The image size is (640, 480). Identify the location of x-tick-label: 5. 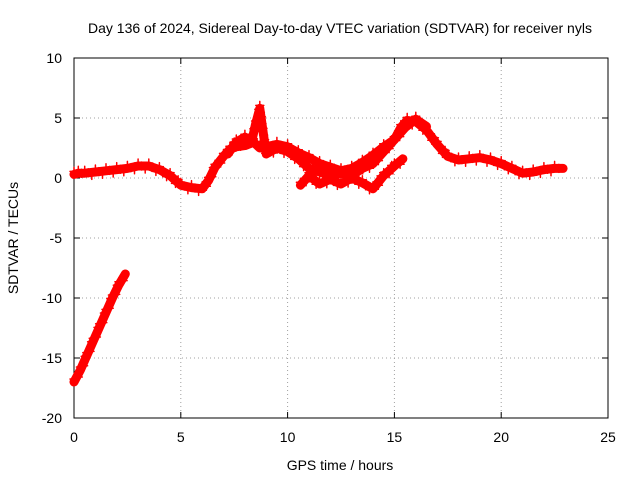
(181, 437).